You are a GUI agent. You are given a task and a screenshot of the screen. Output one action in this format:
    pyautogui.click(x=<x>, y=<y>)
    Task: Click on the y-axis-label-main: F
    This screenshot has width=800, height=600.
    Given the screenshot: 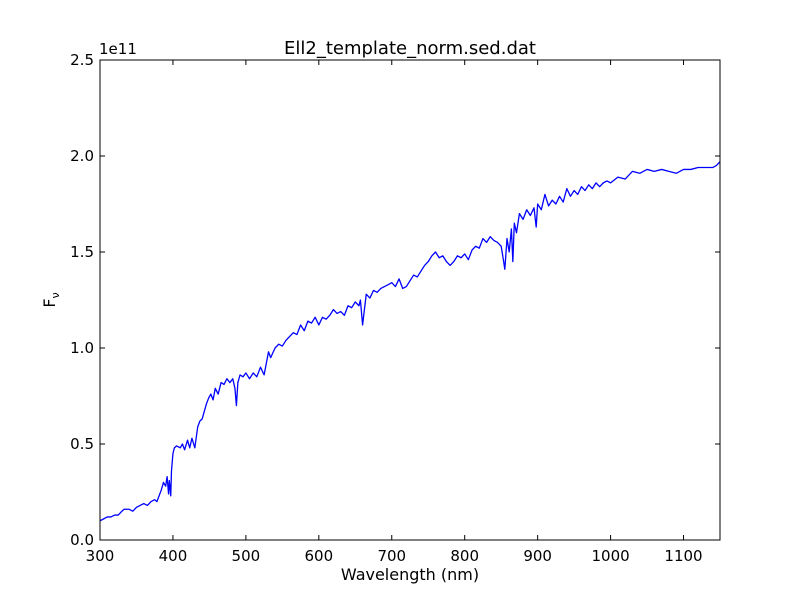 What is the action you would take?
    pyautogui.click(x=49, y=302)
    